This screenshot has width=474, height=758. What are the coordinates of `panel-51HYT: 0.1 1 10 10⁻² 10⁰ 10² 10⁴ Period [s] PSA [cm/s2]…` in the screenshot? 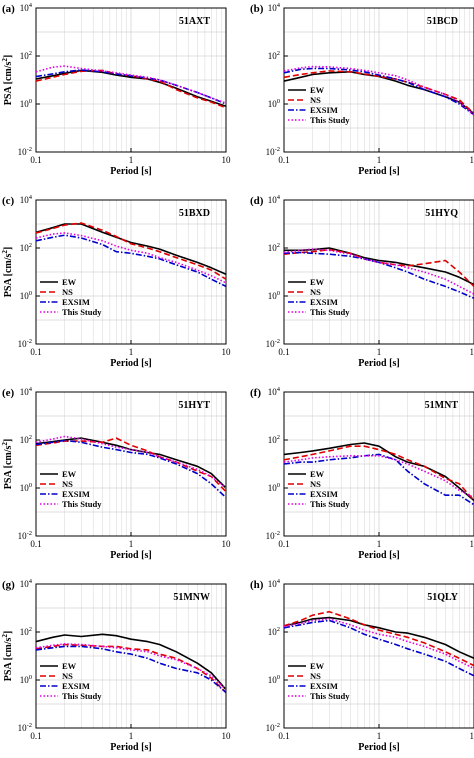 It's located at (116, 473).